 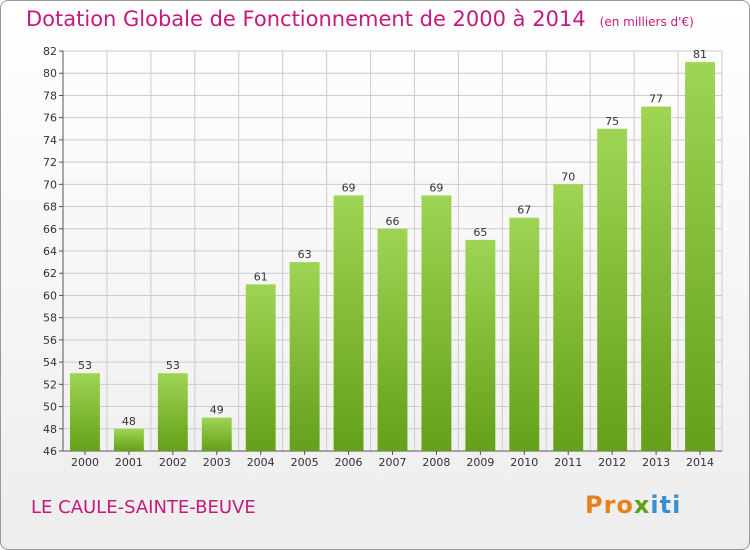 I want to click on logo-part-1: Pro, so click(x=609, y=505).